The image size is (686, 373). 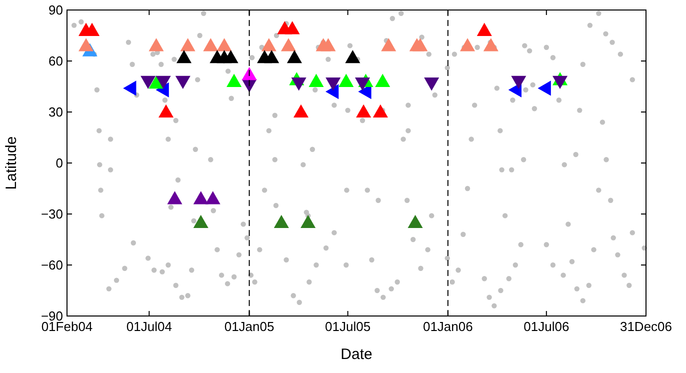 I want to click on y-tick-label: 60, so click(x=55, y=61).